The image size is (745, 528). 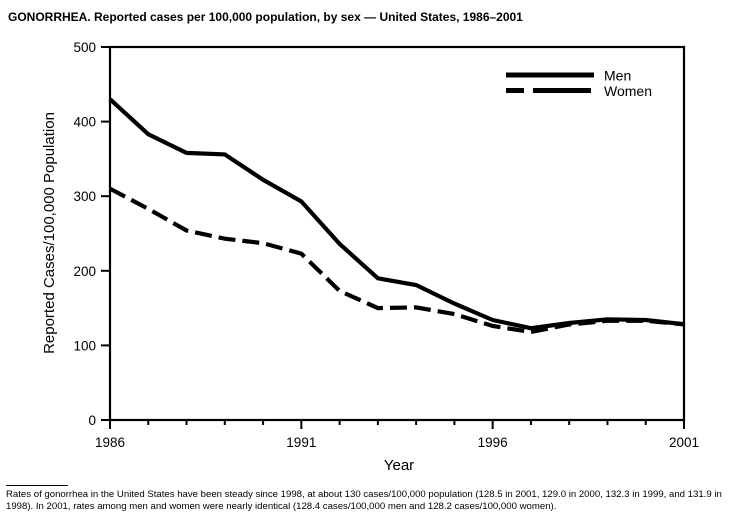 What do you see at coordinates (84, 271) in the screenshot?
I see `y-tick-label: 200` at bounding box center [84, 271].